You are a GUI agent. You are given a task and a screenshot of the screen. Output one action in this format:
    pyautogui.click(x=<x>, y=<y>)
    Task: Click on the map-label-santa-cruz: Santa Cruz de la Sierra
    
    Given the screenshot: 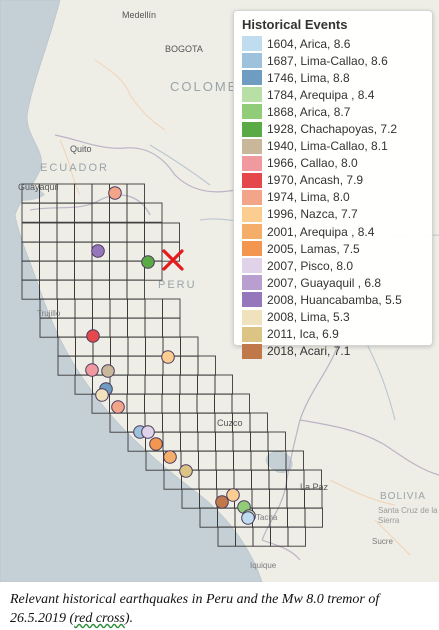 What is the action you would take?
    pyautogui.click(x=408, y=515)
    